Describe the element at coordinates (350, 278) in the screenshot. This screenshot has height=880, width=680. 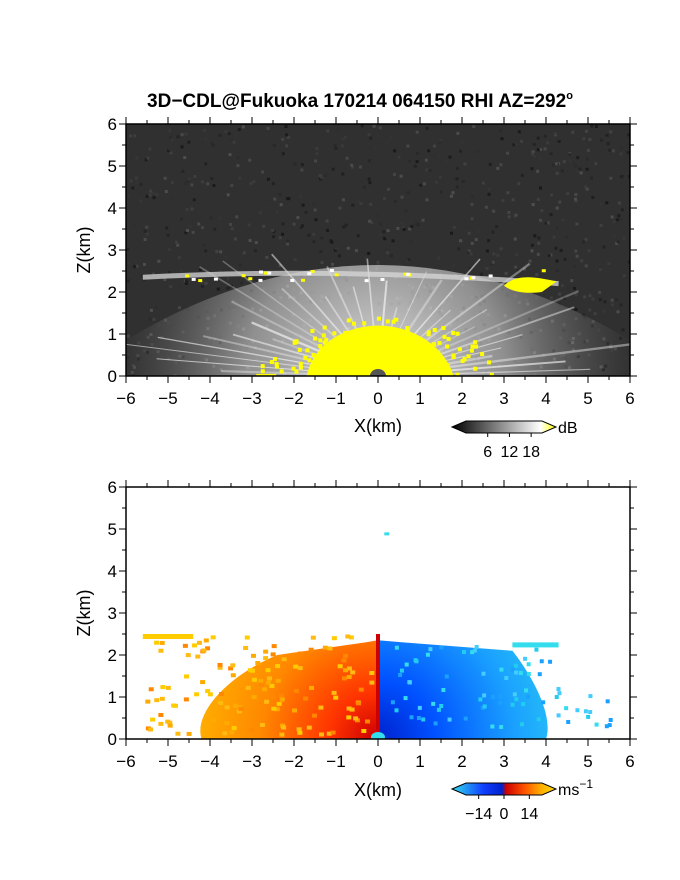
I see `cloud-base-layer` at that location.